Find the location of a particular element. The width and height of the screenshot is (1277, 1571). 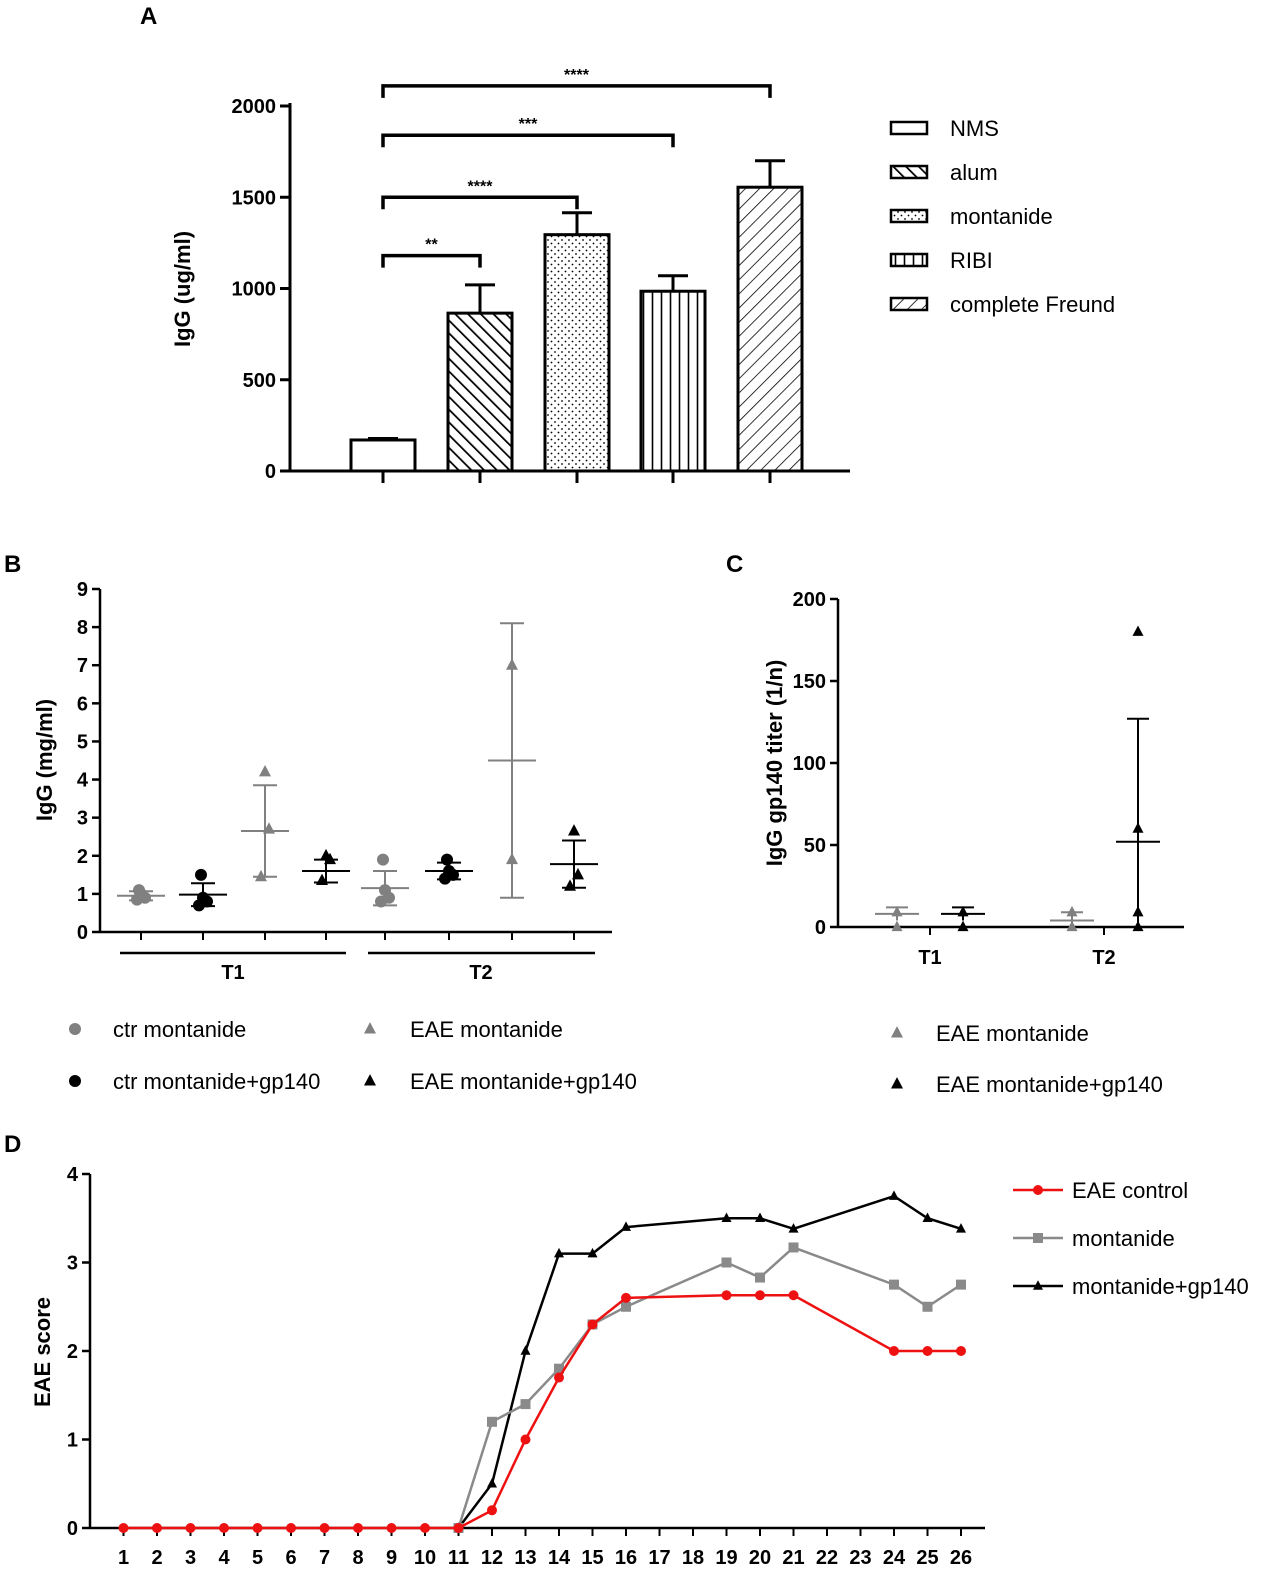

x-tick-label-d: 9 is located at coordinates (391, 1558).